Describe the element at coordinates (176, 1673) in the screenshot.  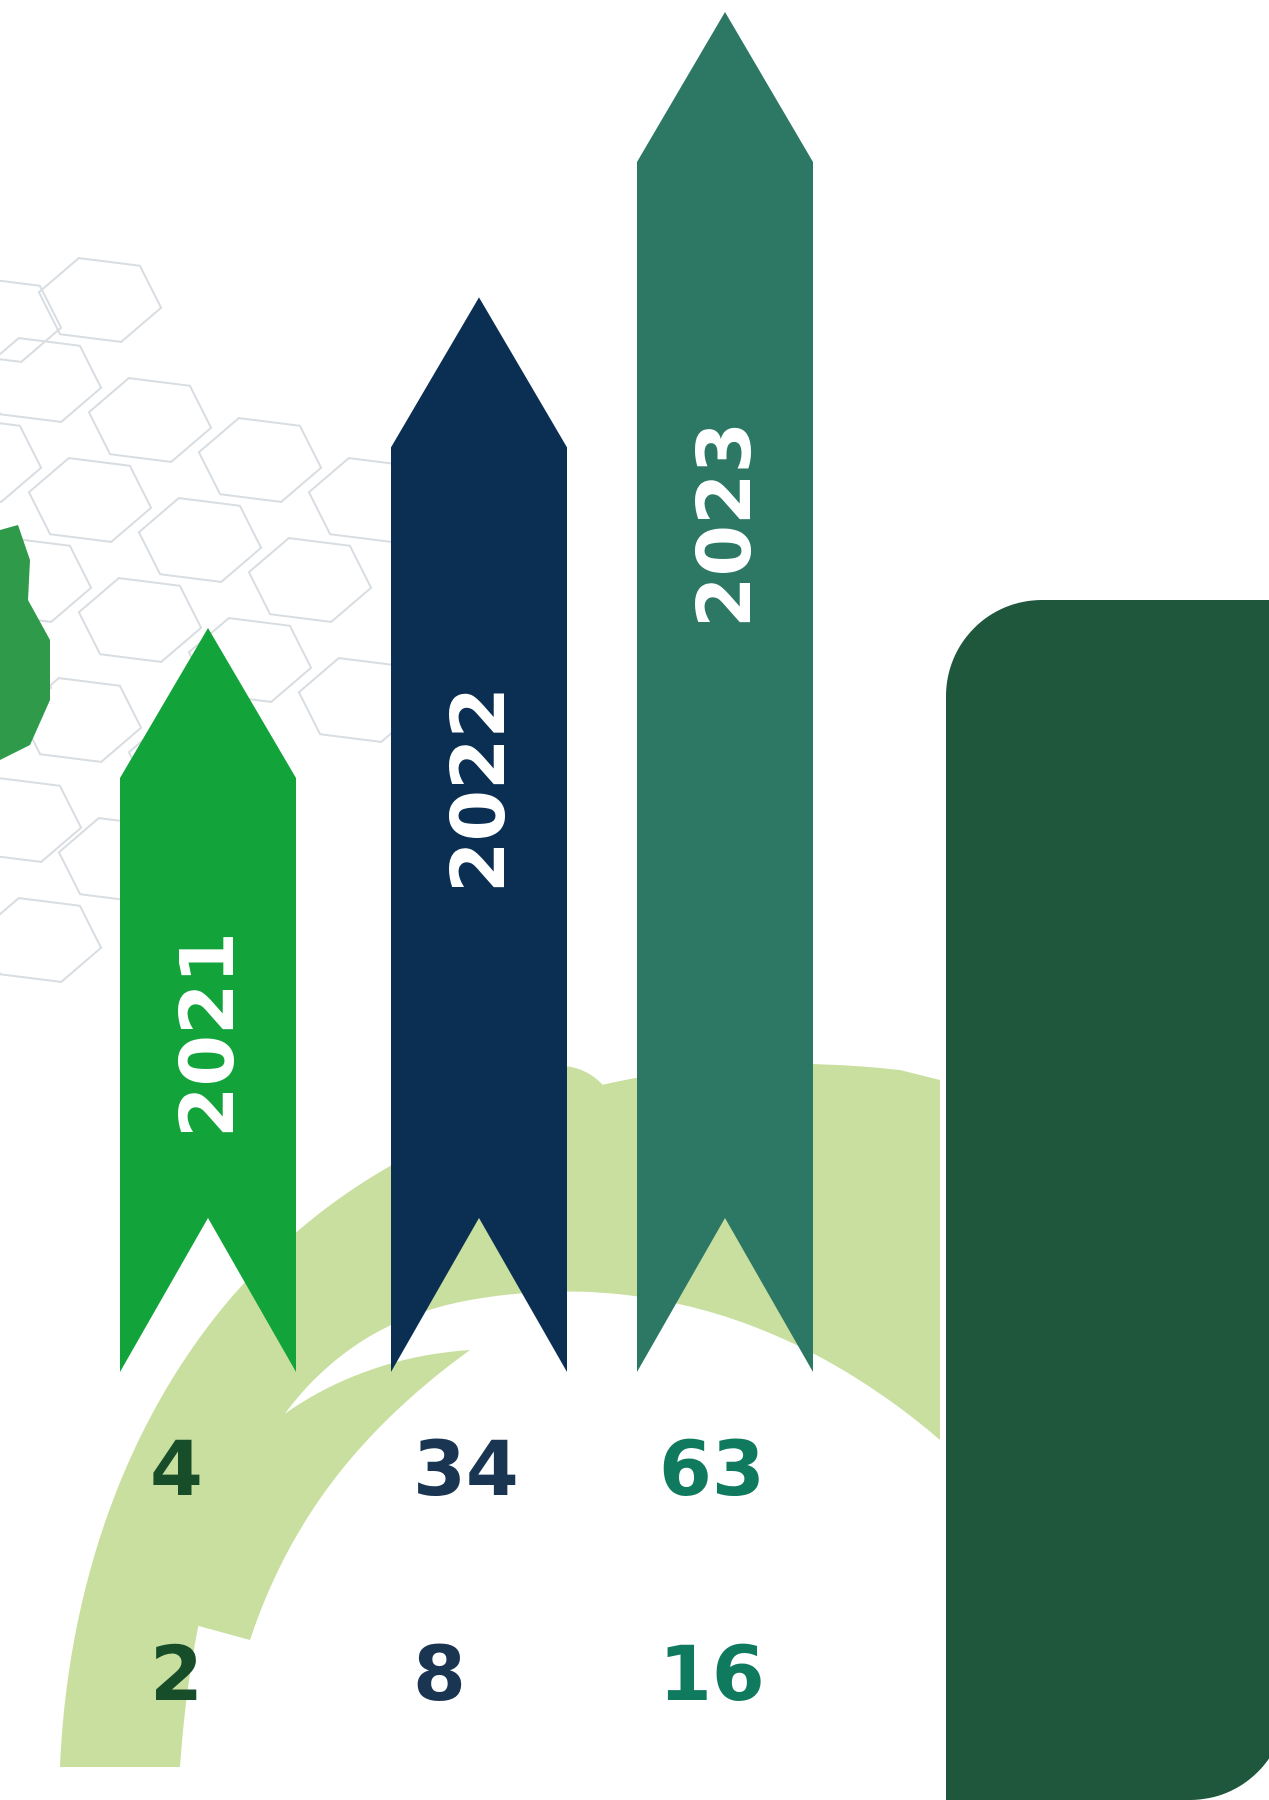
I see `value-label-2021-2: 2` at that location.